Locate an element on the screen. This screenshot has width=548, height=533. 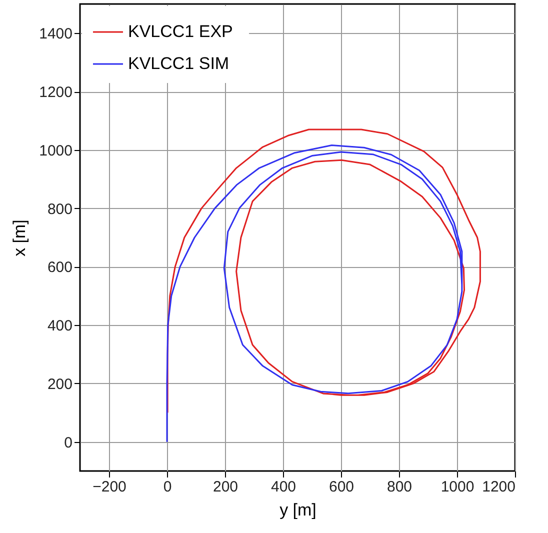
y-tick-label: 1200 is located at coordinates (55, 93).